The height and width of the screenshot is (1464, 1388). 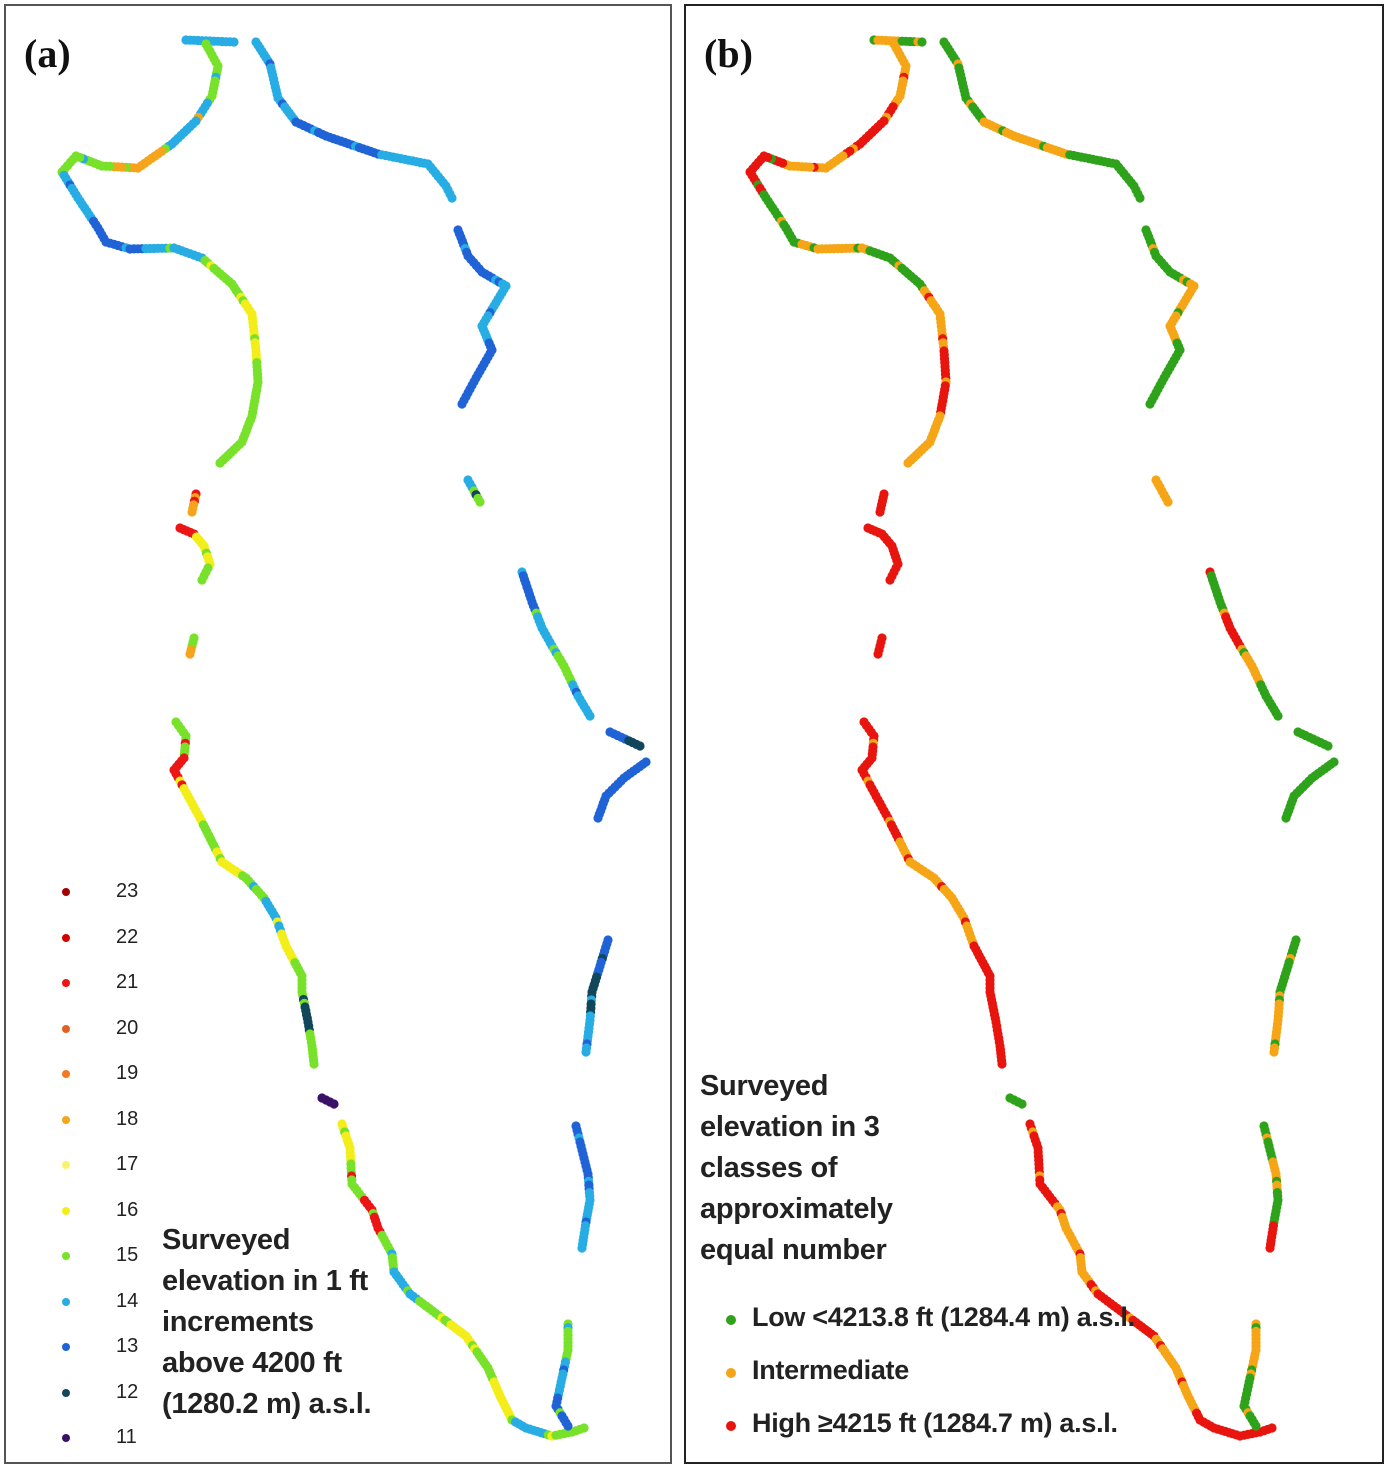 I want to click on panel-b-label: (b), so click(x=728, y=53).